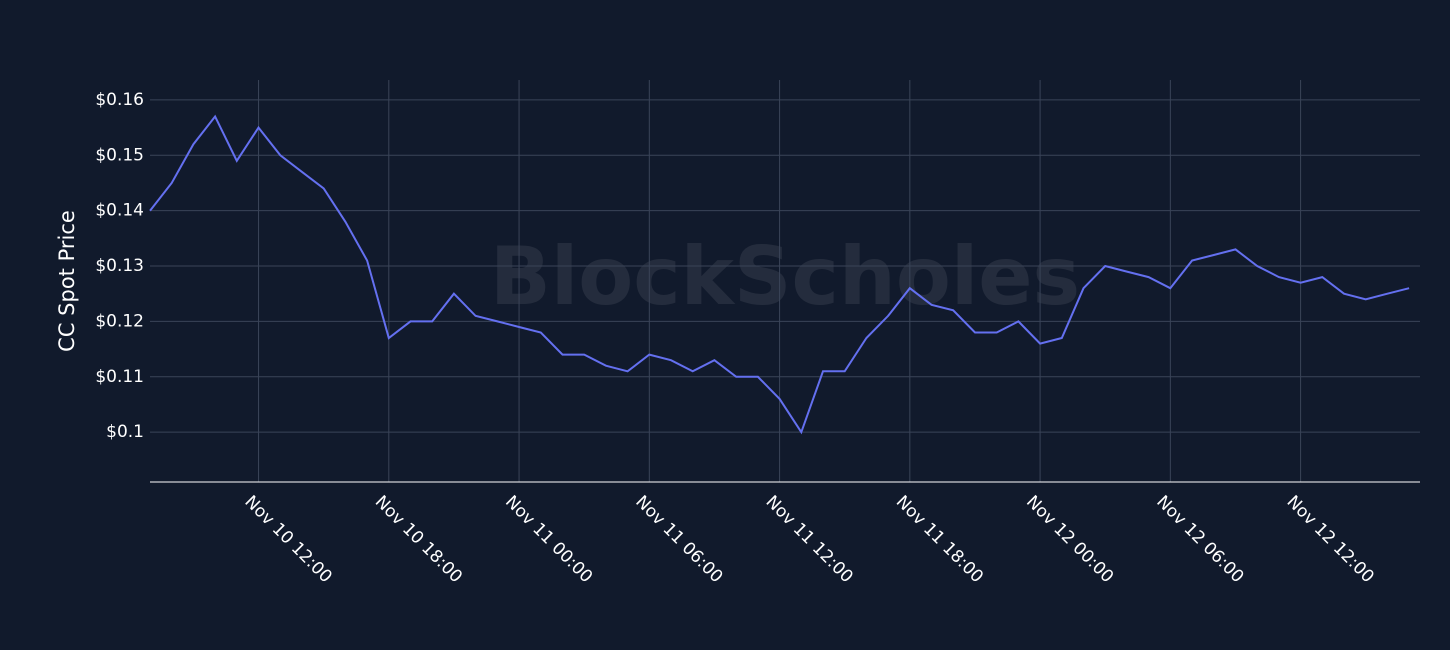 The image size is (1450, 650). Describe the element at coordinates (1199, 539) in the screenshot. I see `x-tick-label: Nov 12 06:00` at that location.